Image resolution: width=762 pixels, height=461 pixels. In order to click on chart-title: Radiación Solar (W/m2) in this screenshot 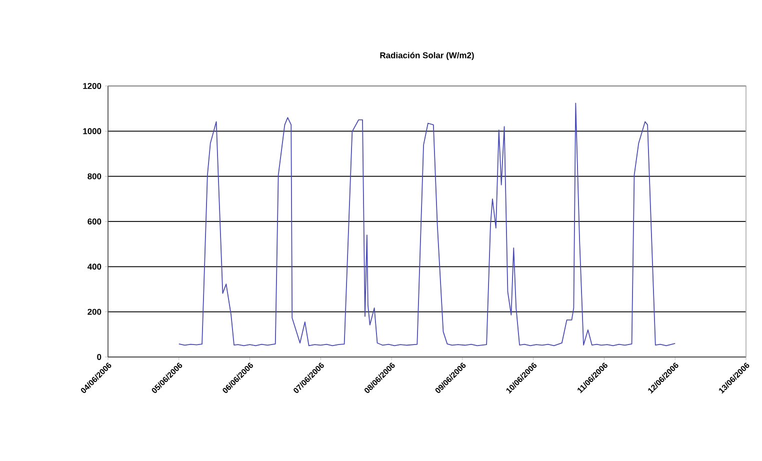, I will do `click(427, 56)`.